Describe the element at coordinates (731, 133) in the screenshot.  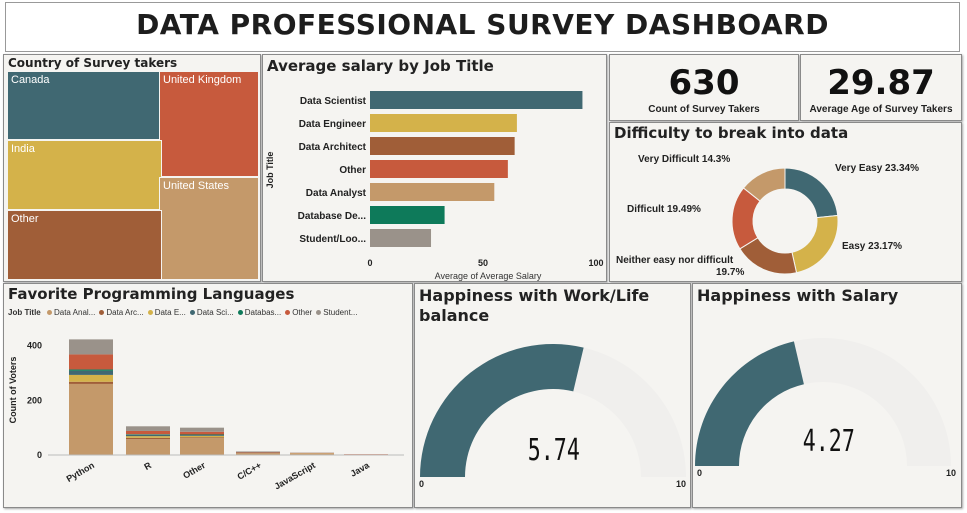
I see `difficulty-title: Difficulty to break into data` at that location.